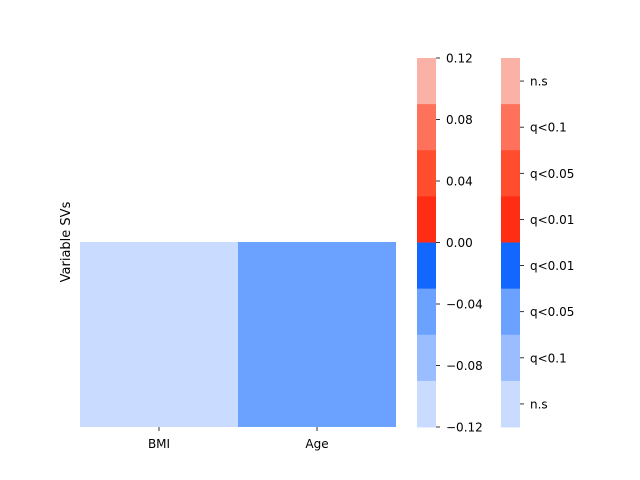 The width and height of the screenshot is (640, 480). What do you see at coordinates (159, 334) in the screenshot?
I see `heatmap-cell-bmi` at bounding box center [159, 334].